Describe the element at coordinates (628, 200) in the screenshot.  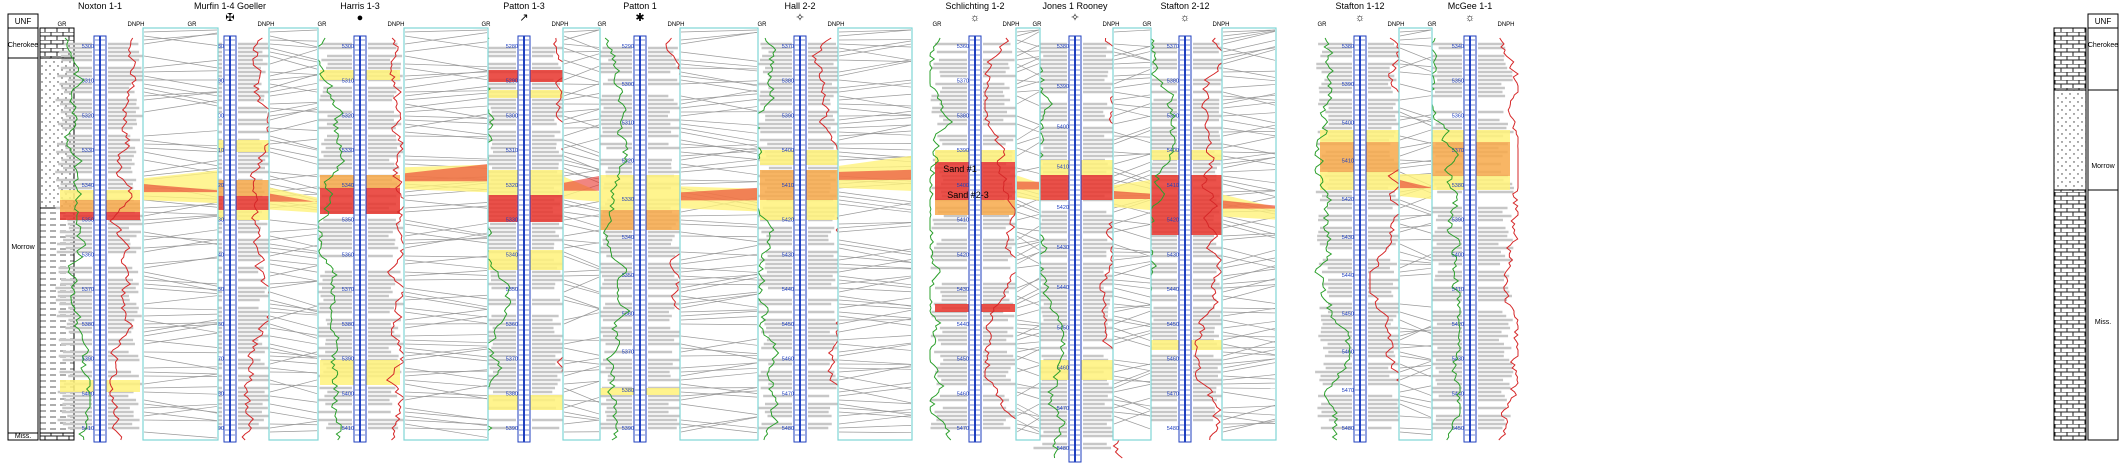
I see `depth-label: 5330` at that location.